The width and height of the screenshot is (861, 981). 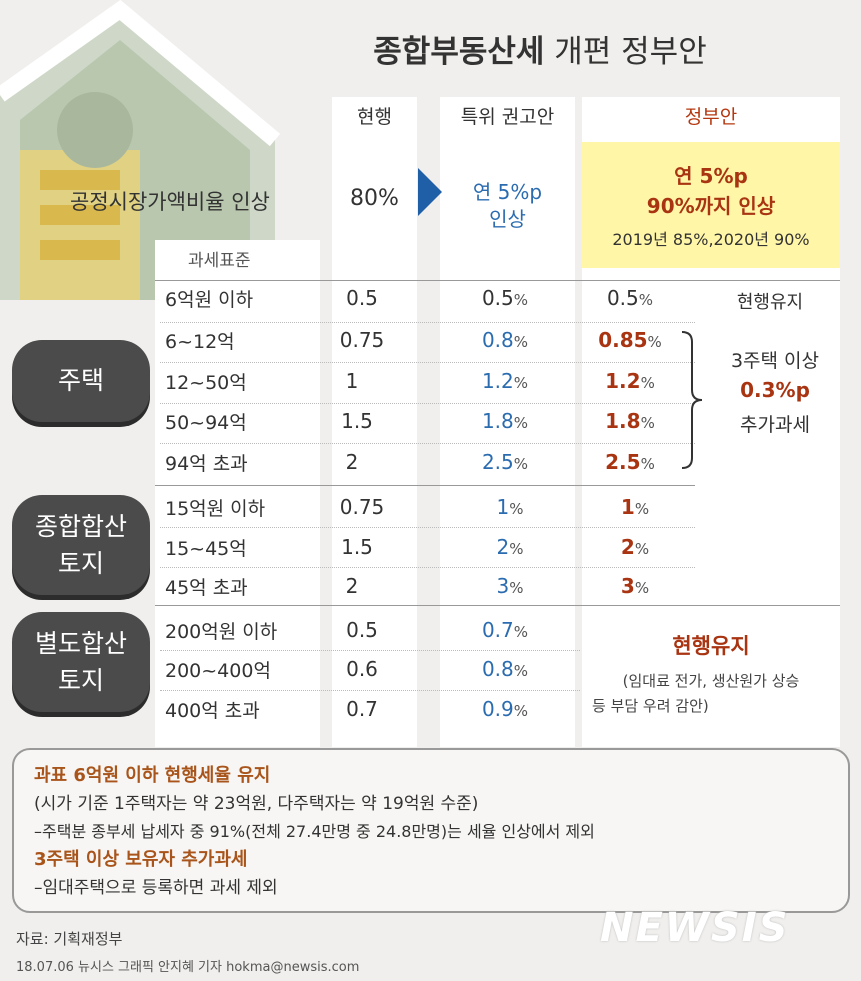 I want to click on committee-rate: 1.8%, so click(x=505, y=421).